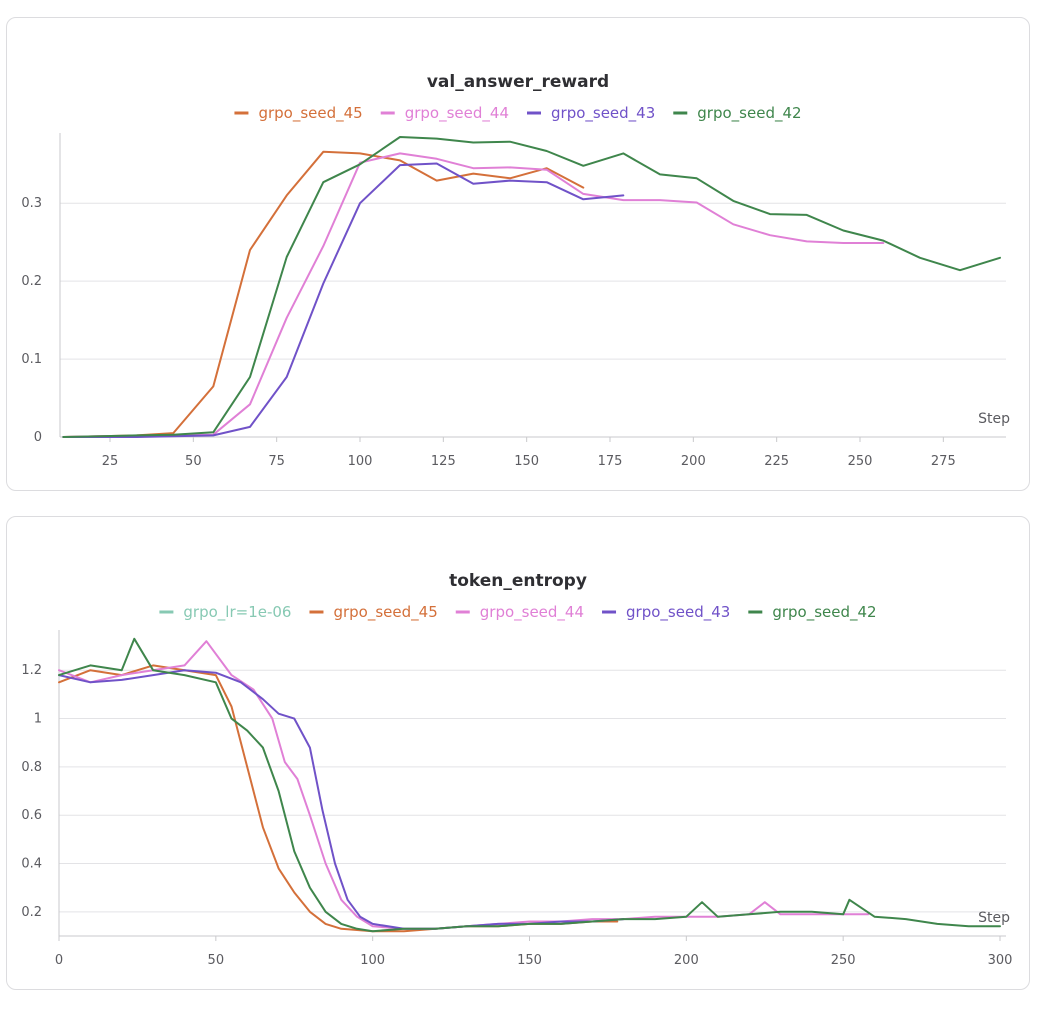 The width and height of the screenshot is (1058, 1010). Describe the element at coordinates (31, 203) in the screenshot. I see `y-tick-label: 0.3` at that location.